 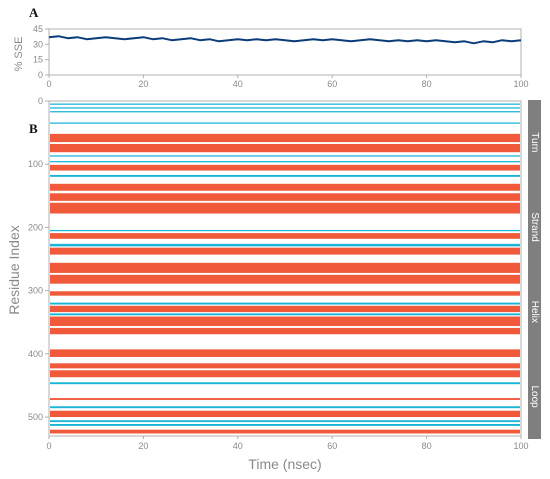 What do you see at coordinates (14, 270) in the screenshot?
I see `panel-b-ylabel: Residue Index` at bounding box center [14, 270].